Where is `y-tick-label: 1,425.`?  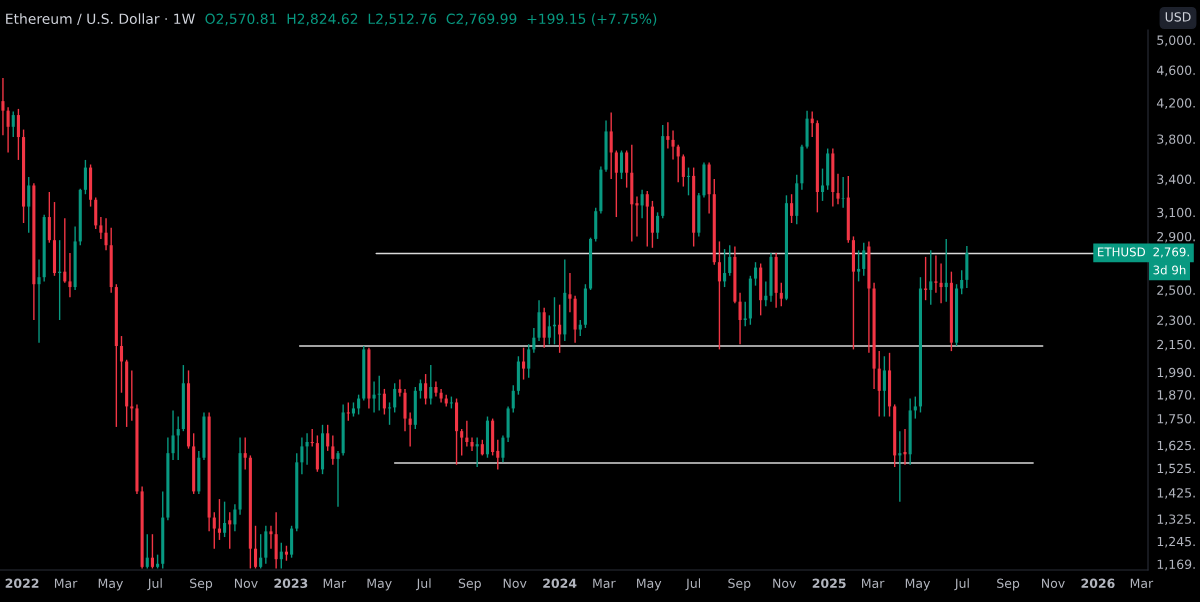
y-tick-label: 1,425. is located at coordinates (1176, 493).